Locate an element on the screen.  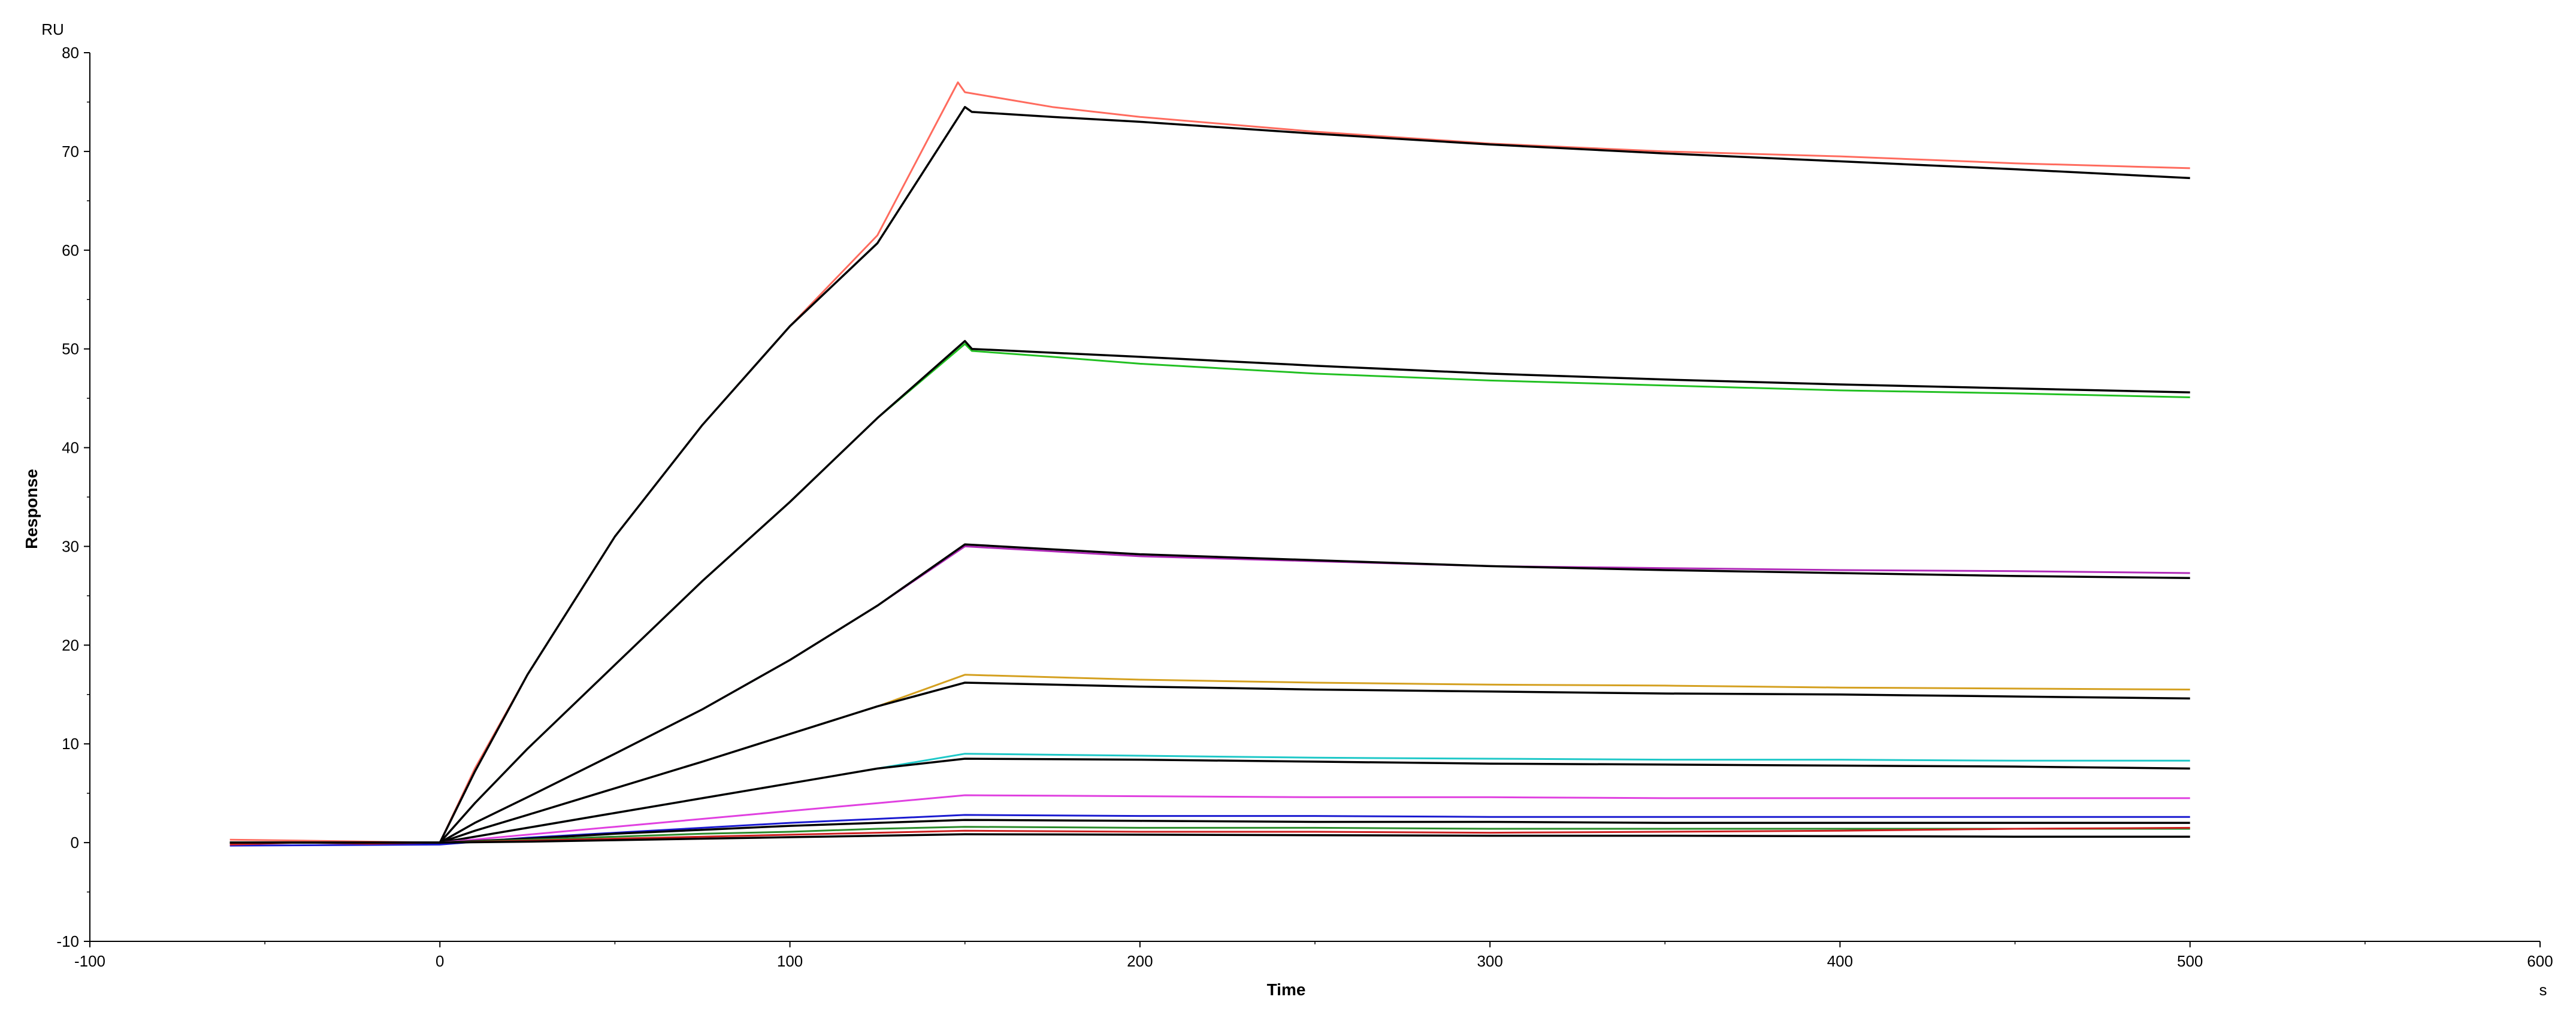
y-tick-label: 50 is located at coordinates (70, 349).